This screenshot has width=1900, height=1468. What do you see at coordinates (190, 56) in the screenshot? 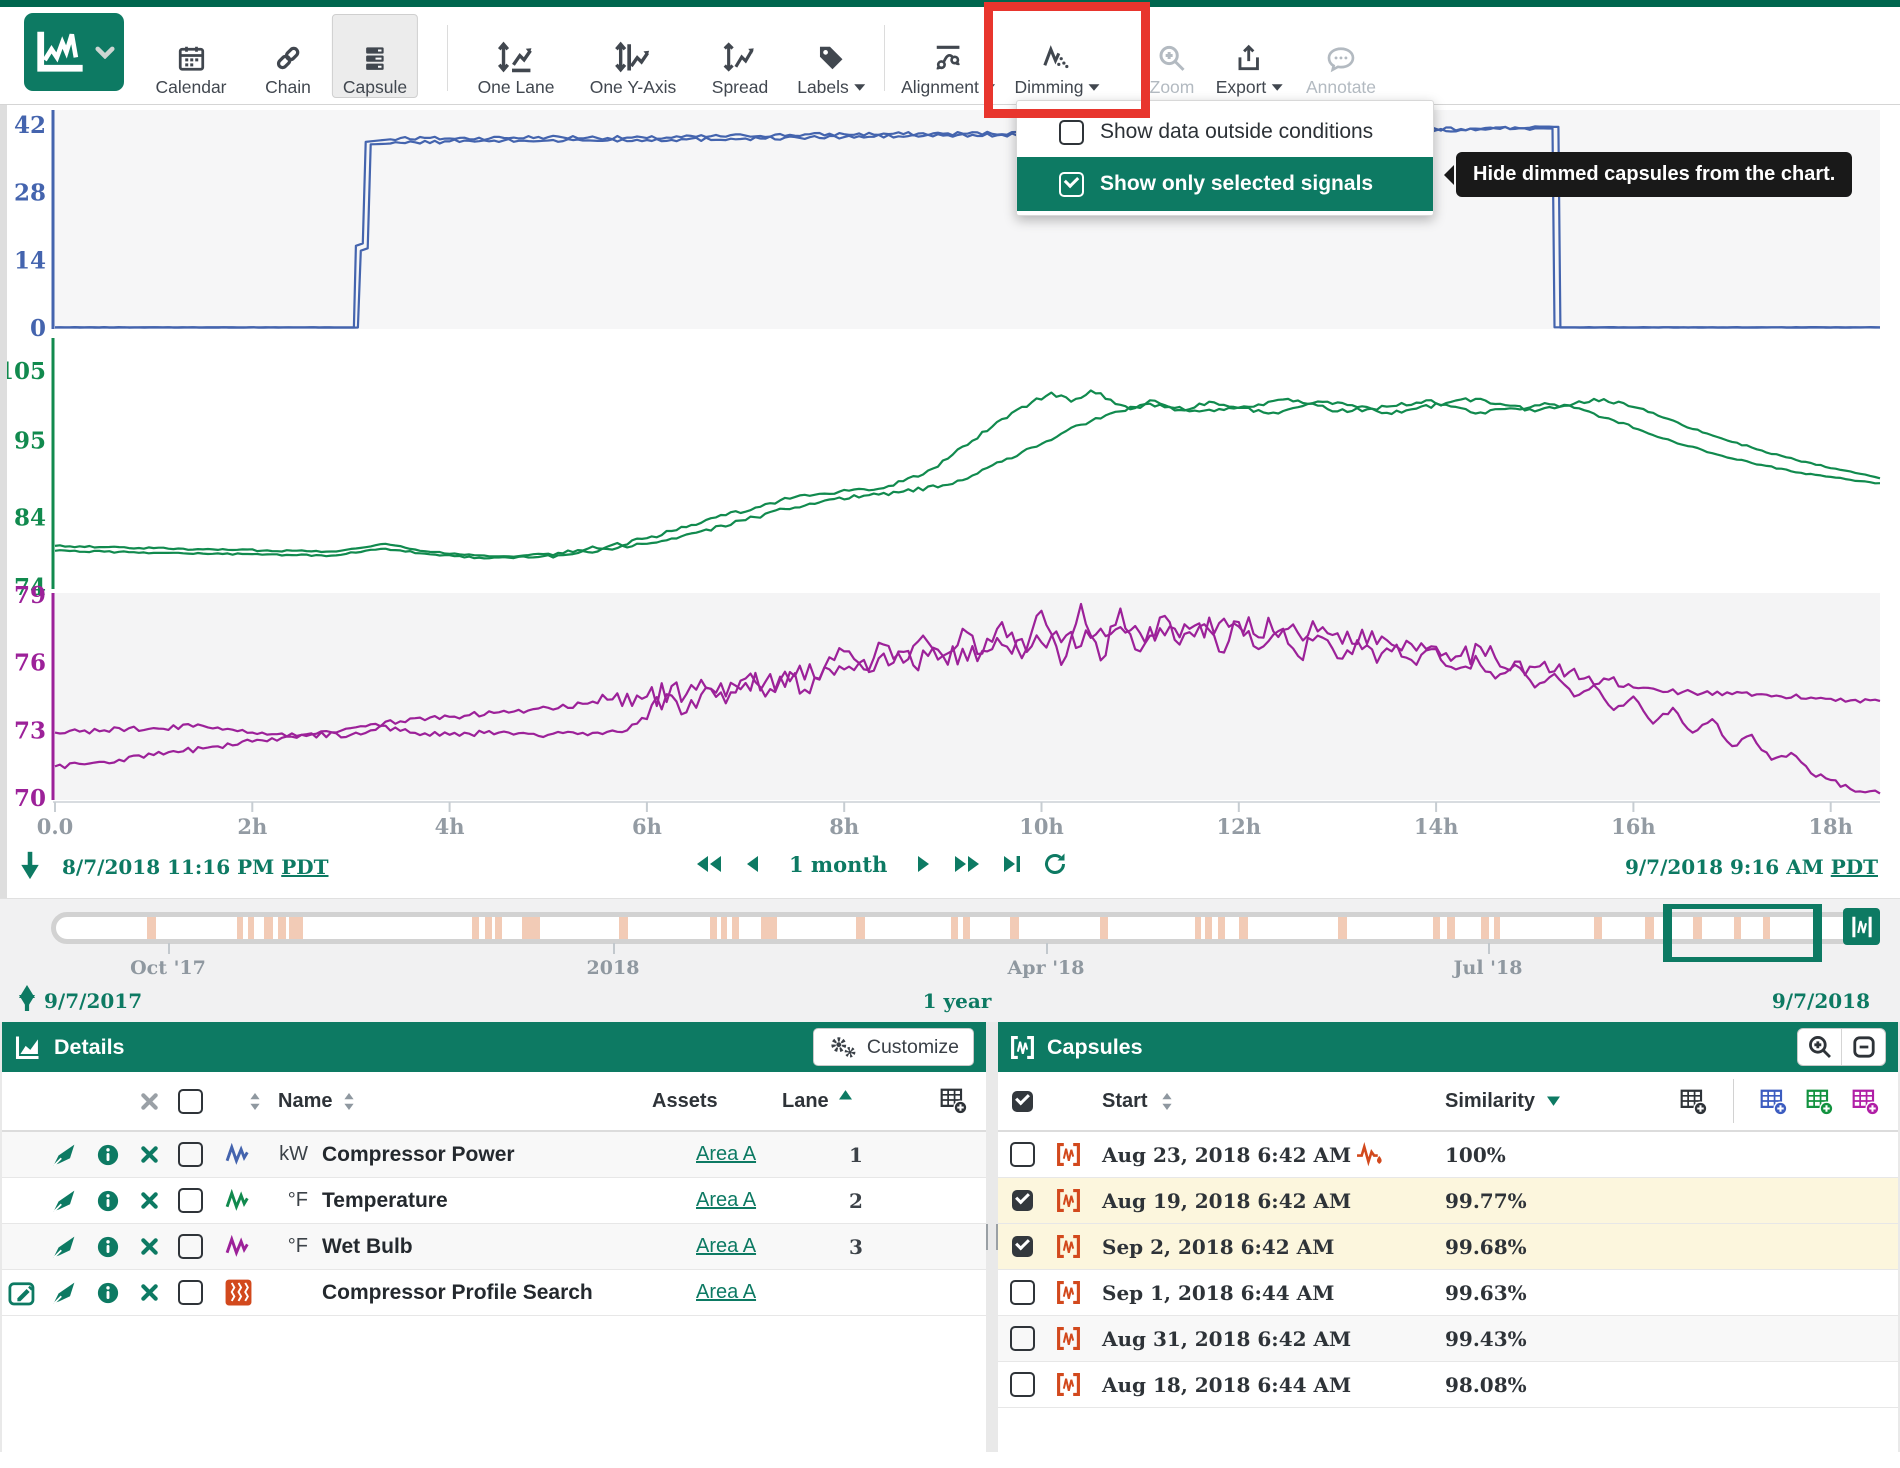
I see `toolbar-button-calendar: Calendar` at bounding box center [190, 56].